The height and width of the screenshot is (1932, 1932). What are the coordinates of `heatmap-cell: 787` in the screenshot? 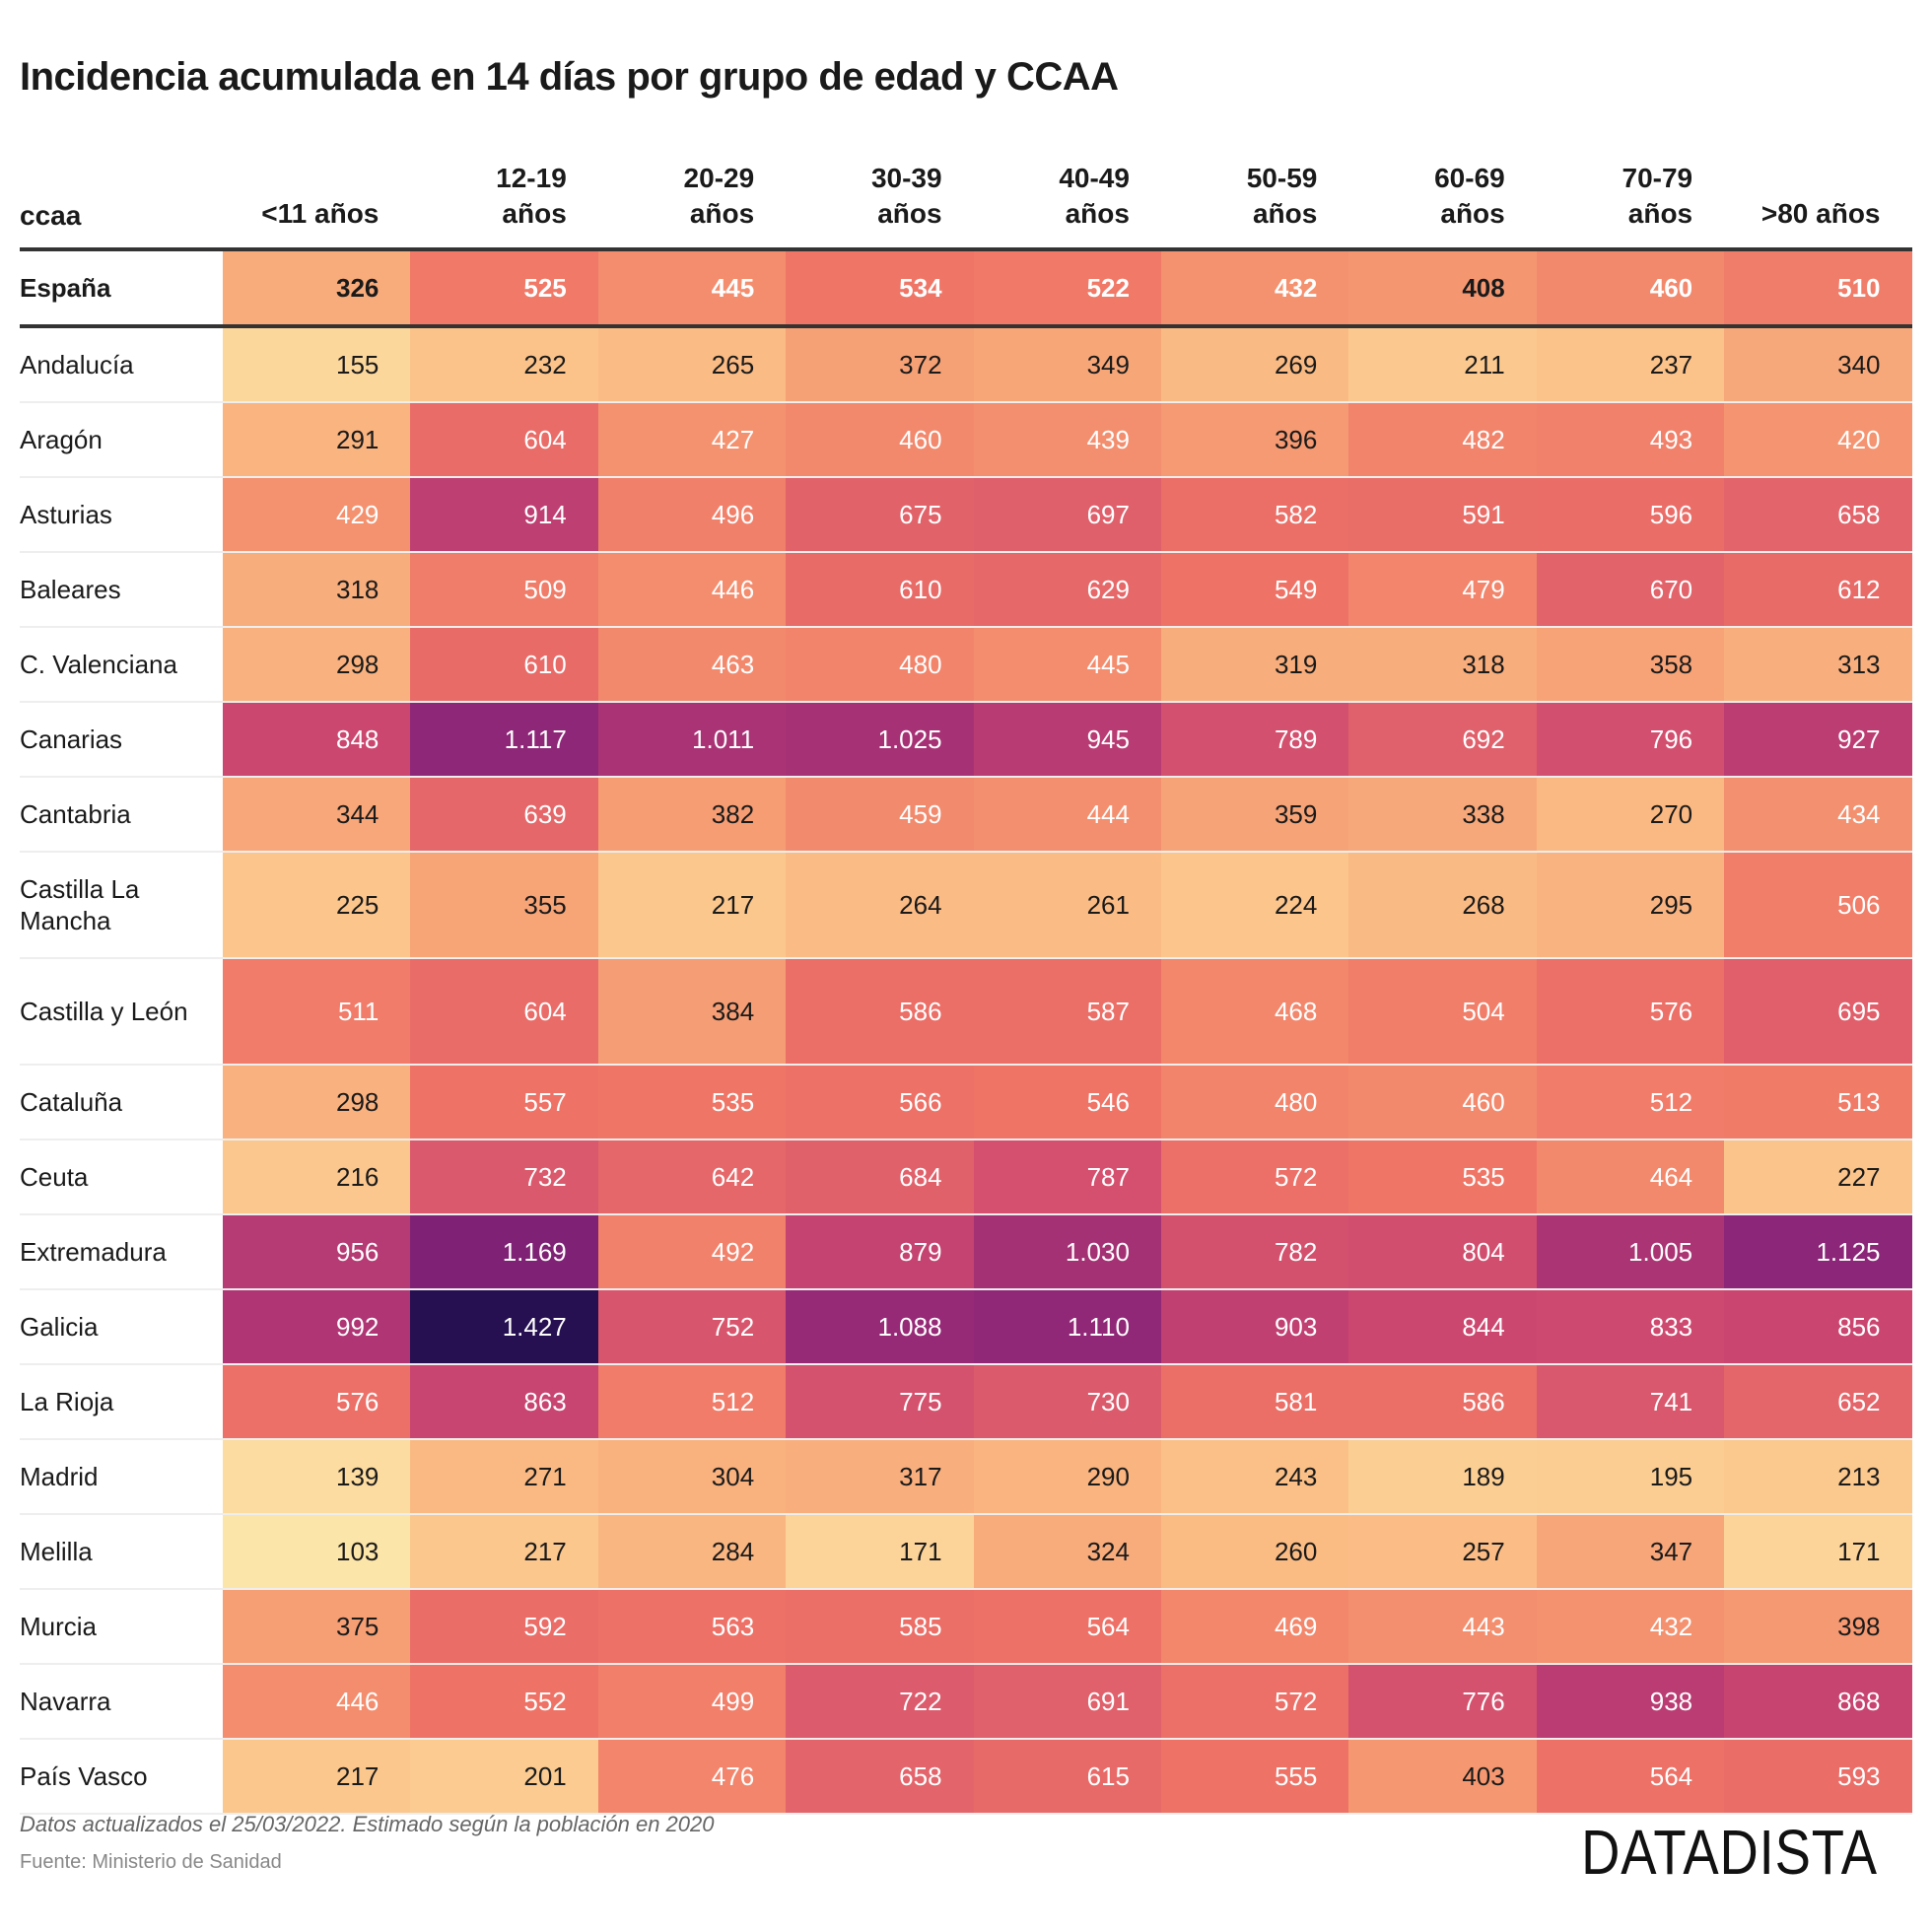 It's located at (1067, 1177).